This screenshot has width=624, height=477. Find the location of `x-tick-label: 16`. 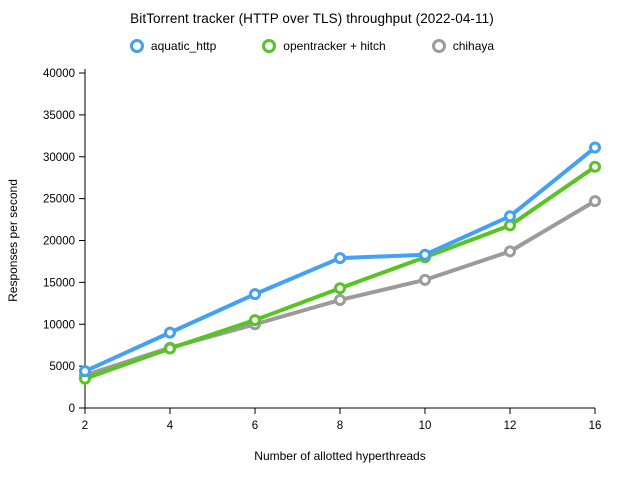

x-tick-label: 16 is located at coordinates (595, 426).